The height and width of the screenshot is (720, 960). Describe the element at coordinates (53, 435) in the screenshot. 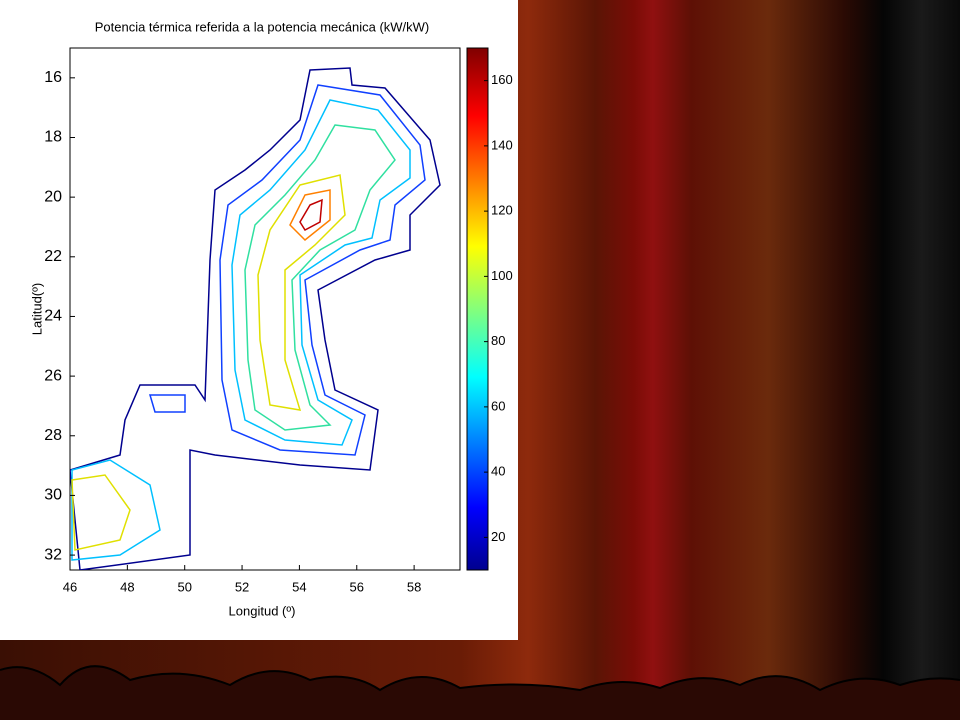

I see `y-tick-label: 28` at that location.